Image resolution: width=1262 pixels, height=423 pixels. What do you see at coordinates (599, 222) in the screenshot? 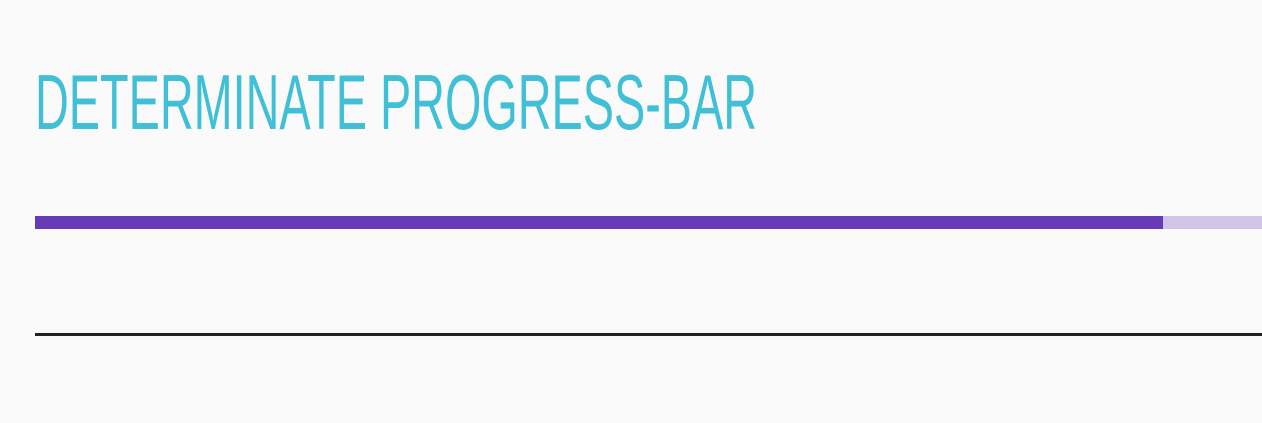
I see `progress-bar-fill` at bounding box center [599, 222].